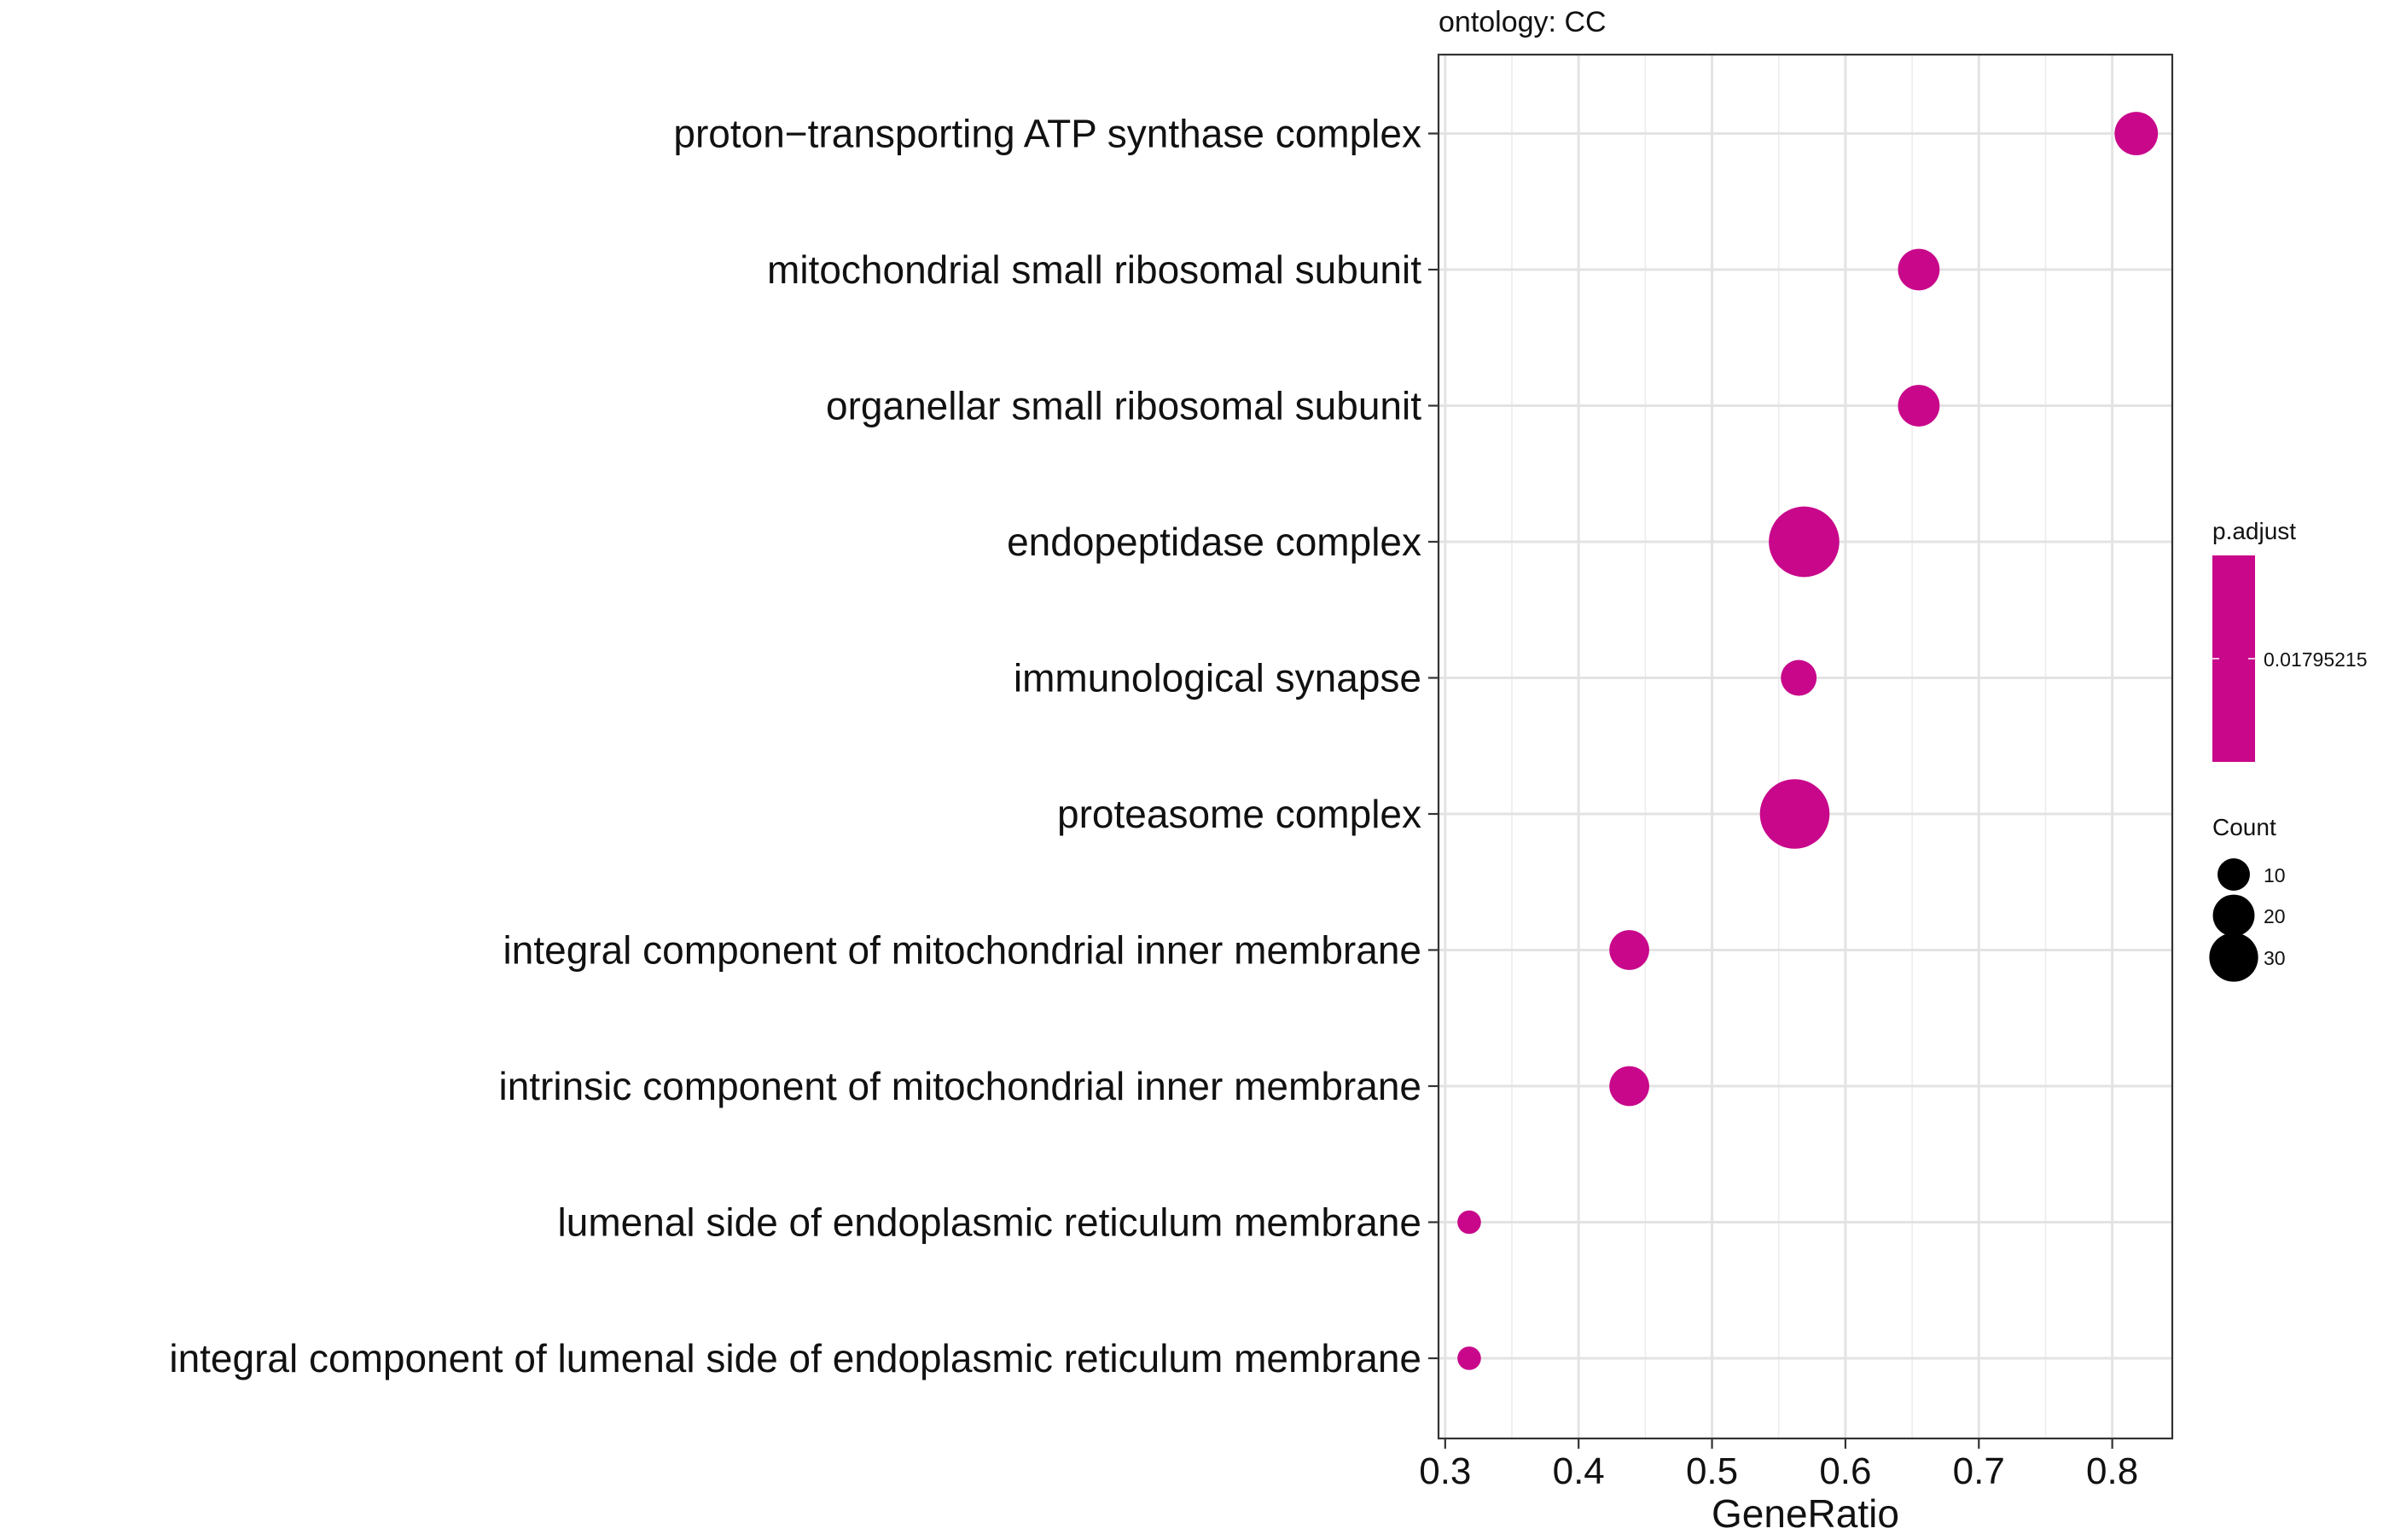  I want to click on y-tick-label: immunological synapse, so click(1218, 678).